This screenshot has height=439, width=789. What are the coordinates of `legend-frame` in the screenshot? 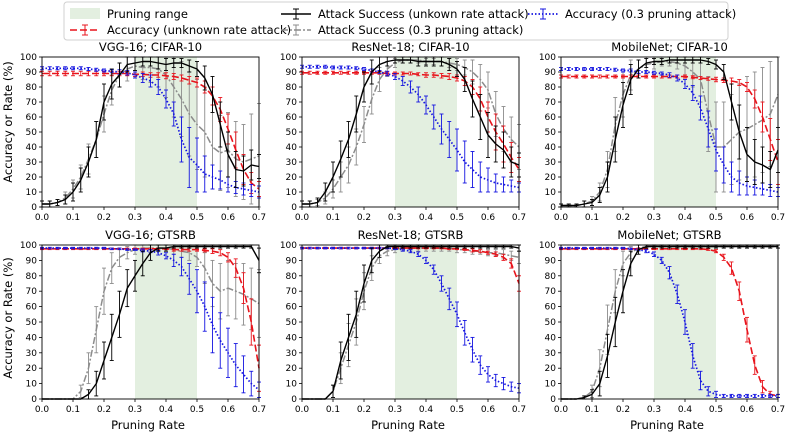 It's located at (396, 21).